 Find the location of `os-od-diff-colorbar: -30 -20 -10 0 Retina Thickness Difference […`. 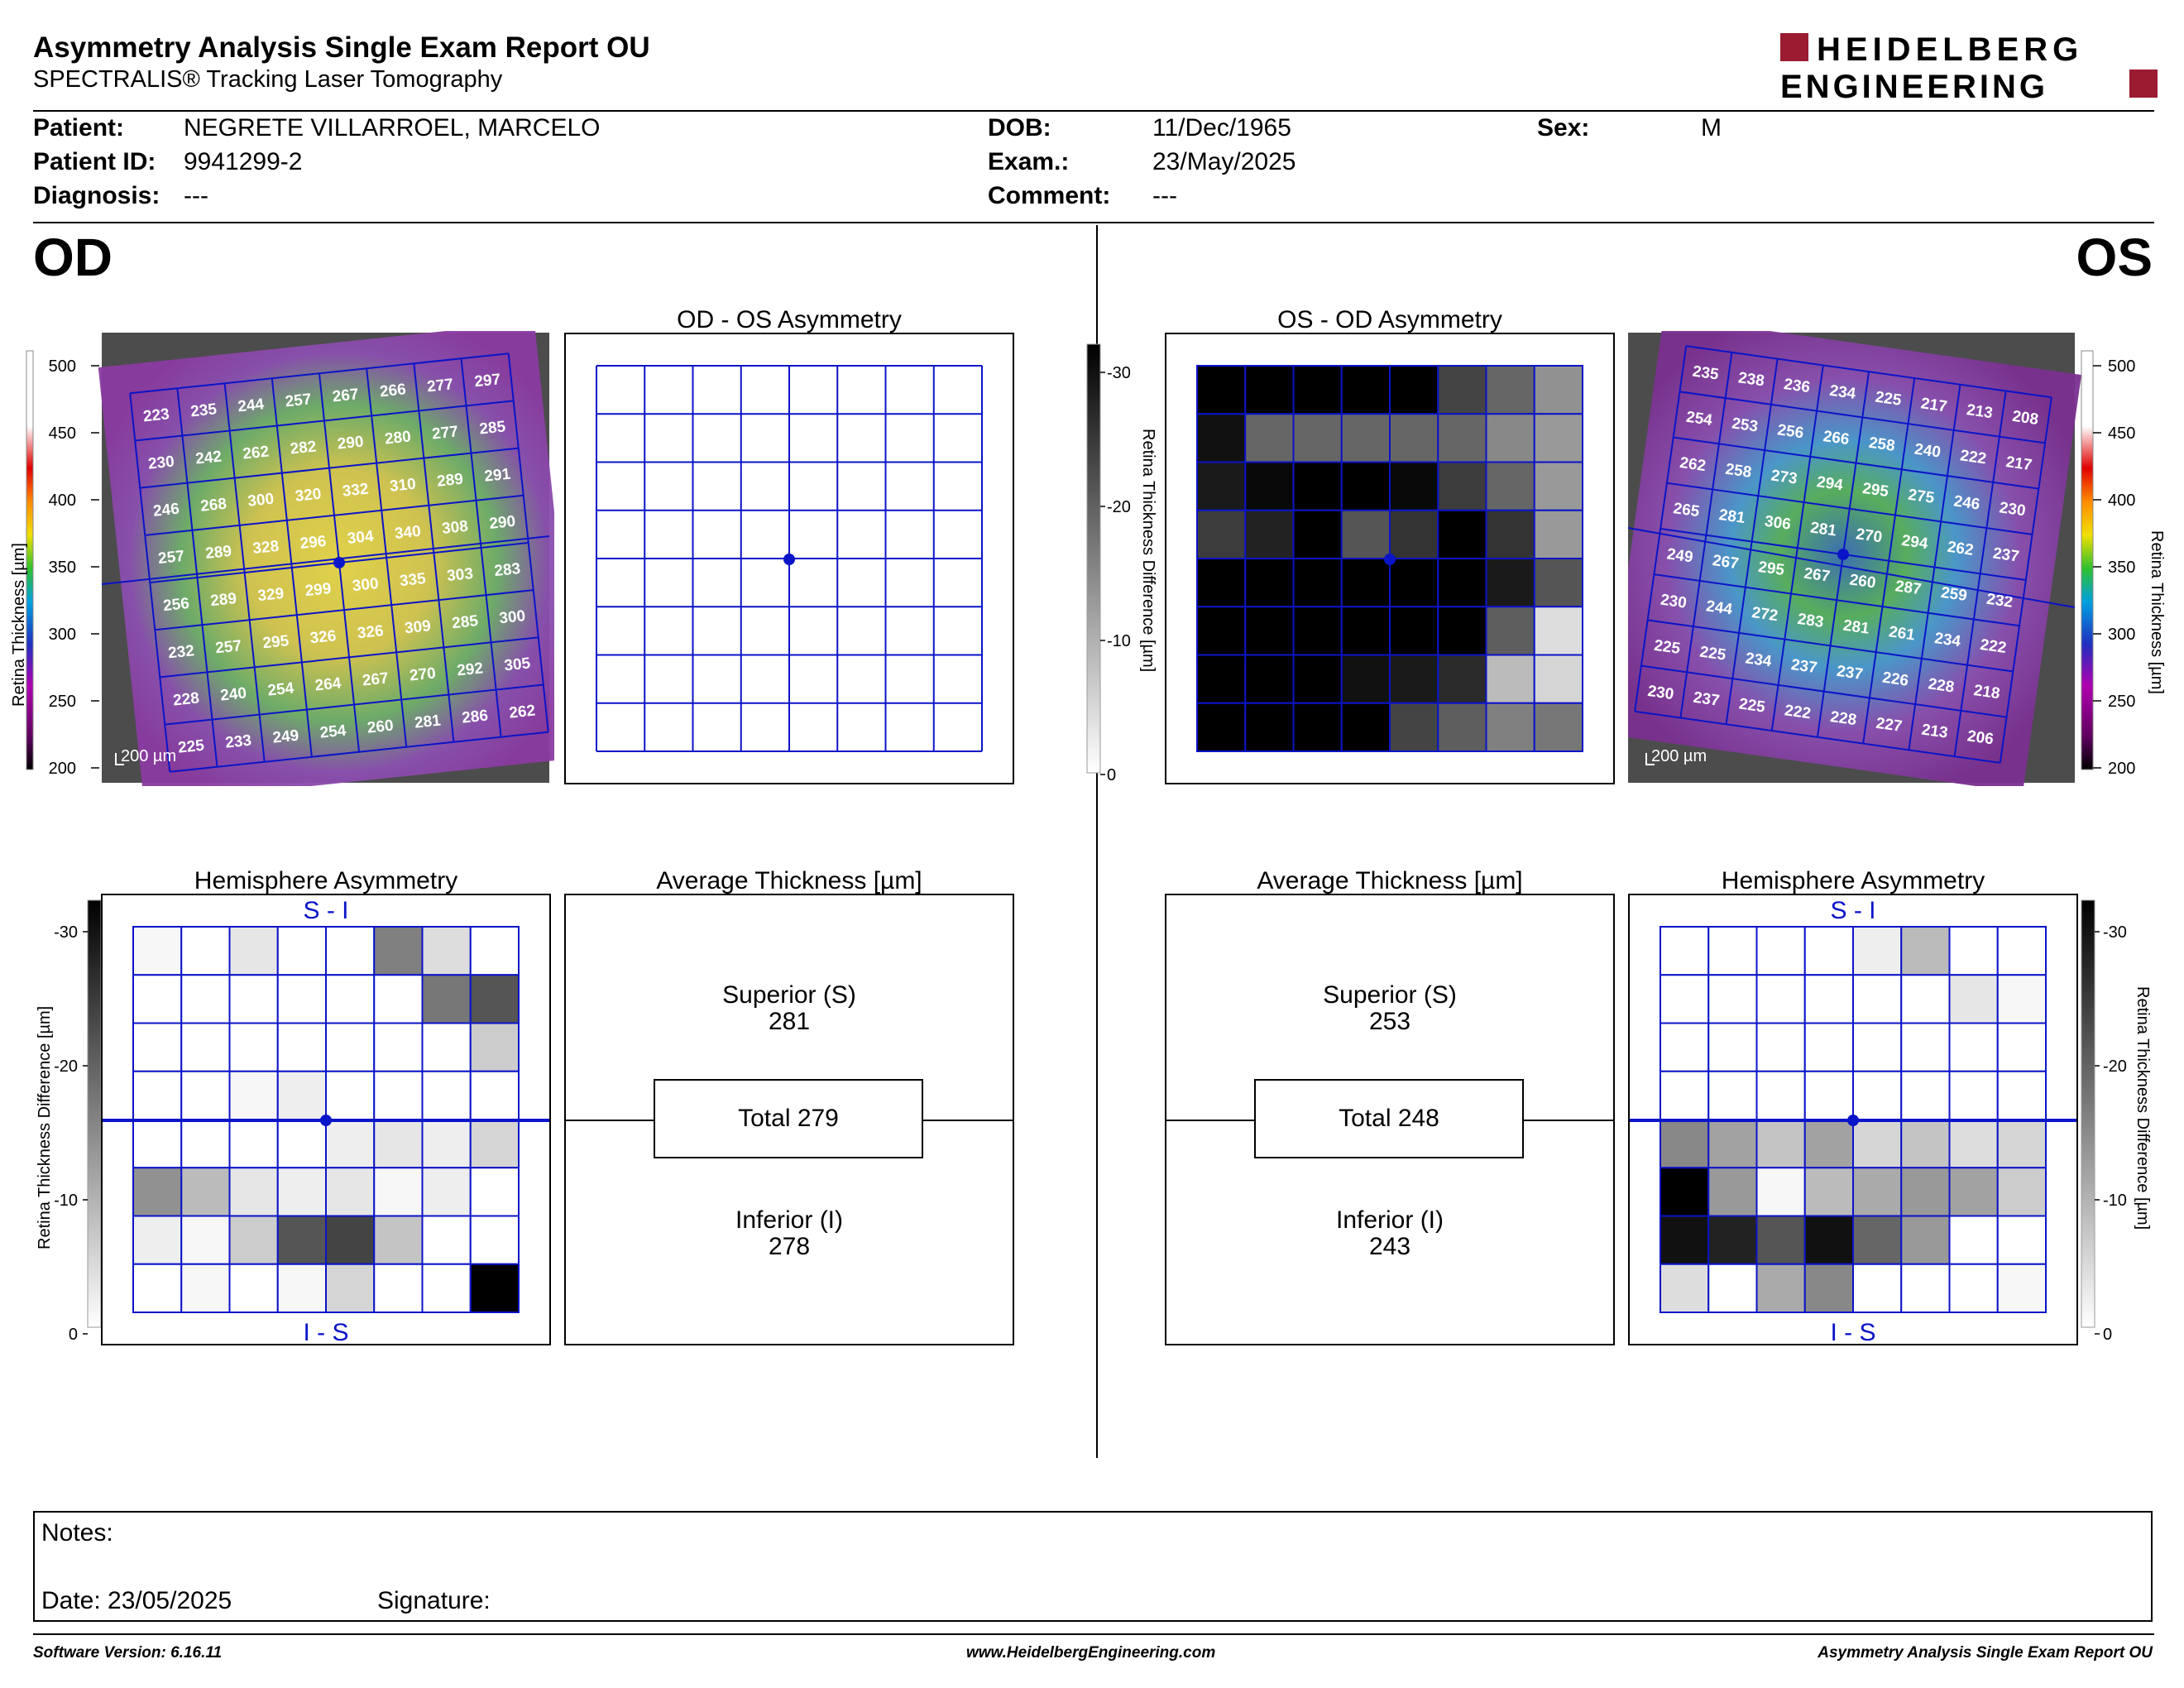

os-od-diff-colorbar: -30 -20 -10 0 Retina Thickness Difference [… is located at coordinates (1121, 563).